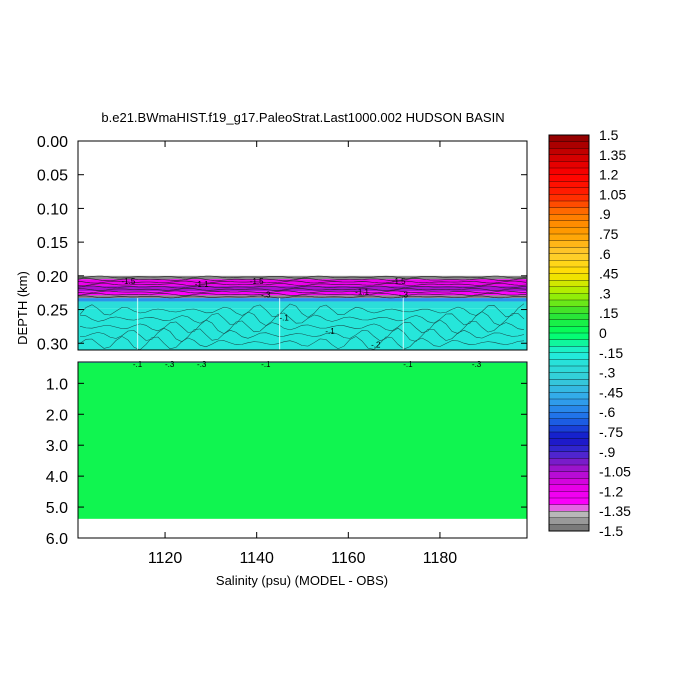 The image size is (700, 700). I want to click on colorbar-label: -.9, so click(607, 452).